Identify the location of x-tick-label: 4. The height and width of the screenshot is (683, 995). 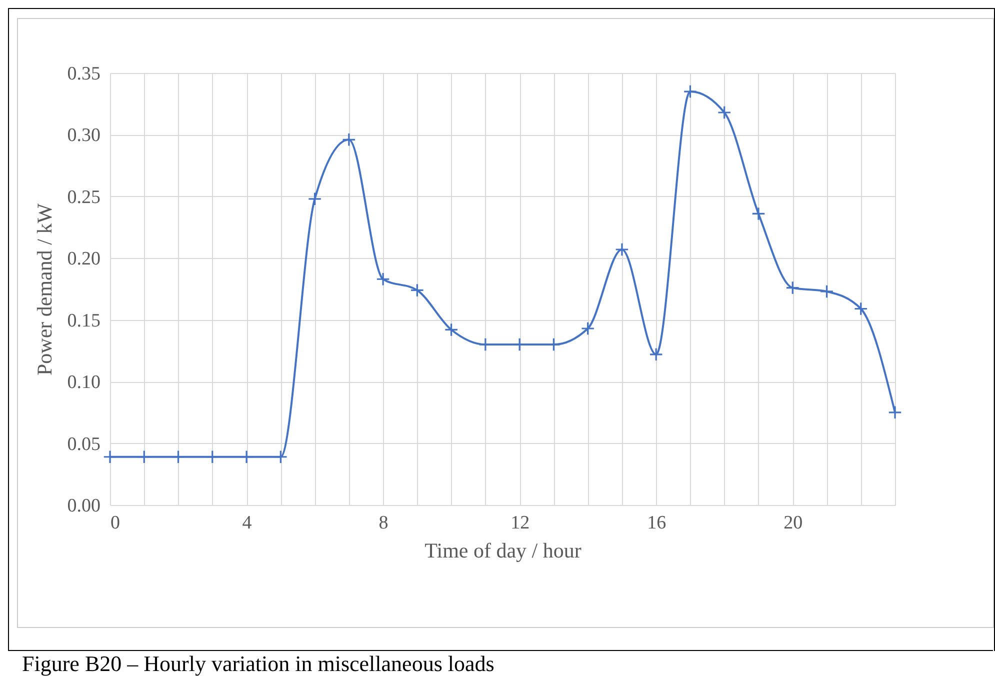
(247, 523).